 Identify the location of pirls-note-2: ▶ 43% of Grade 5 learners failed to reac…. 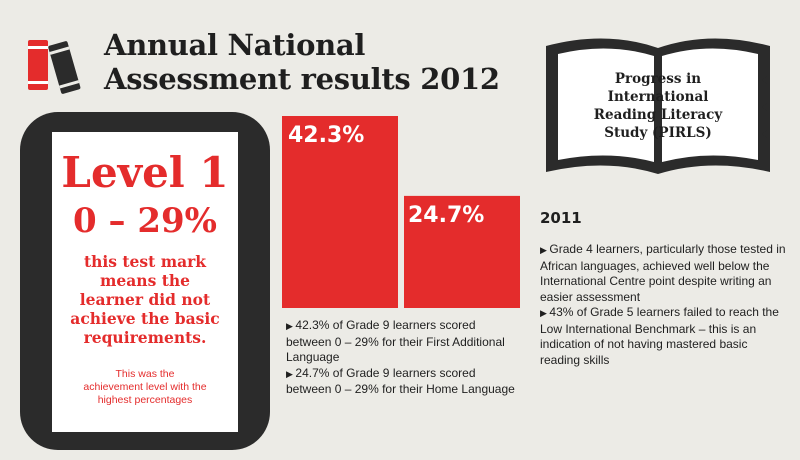
(665, 336).